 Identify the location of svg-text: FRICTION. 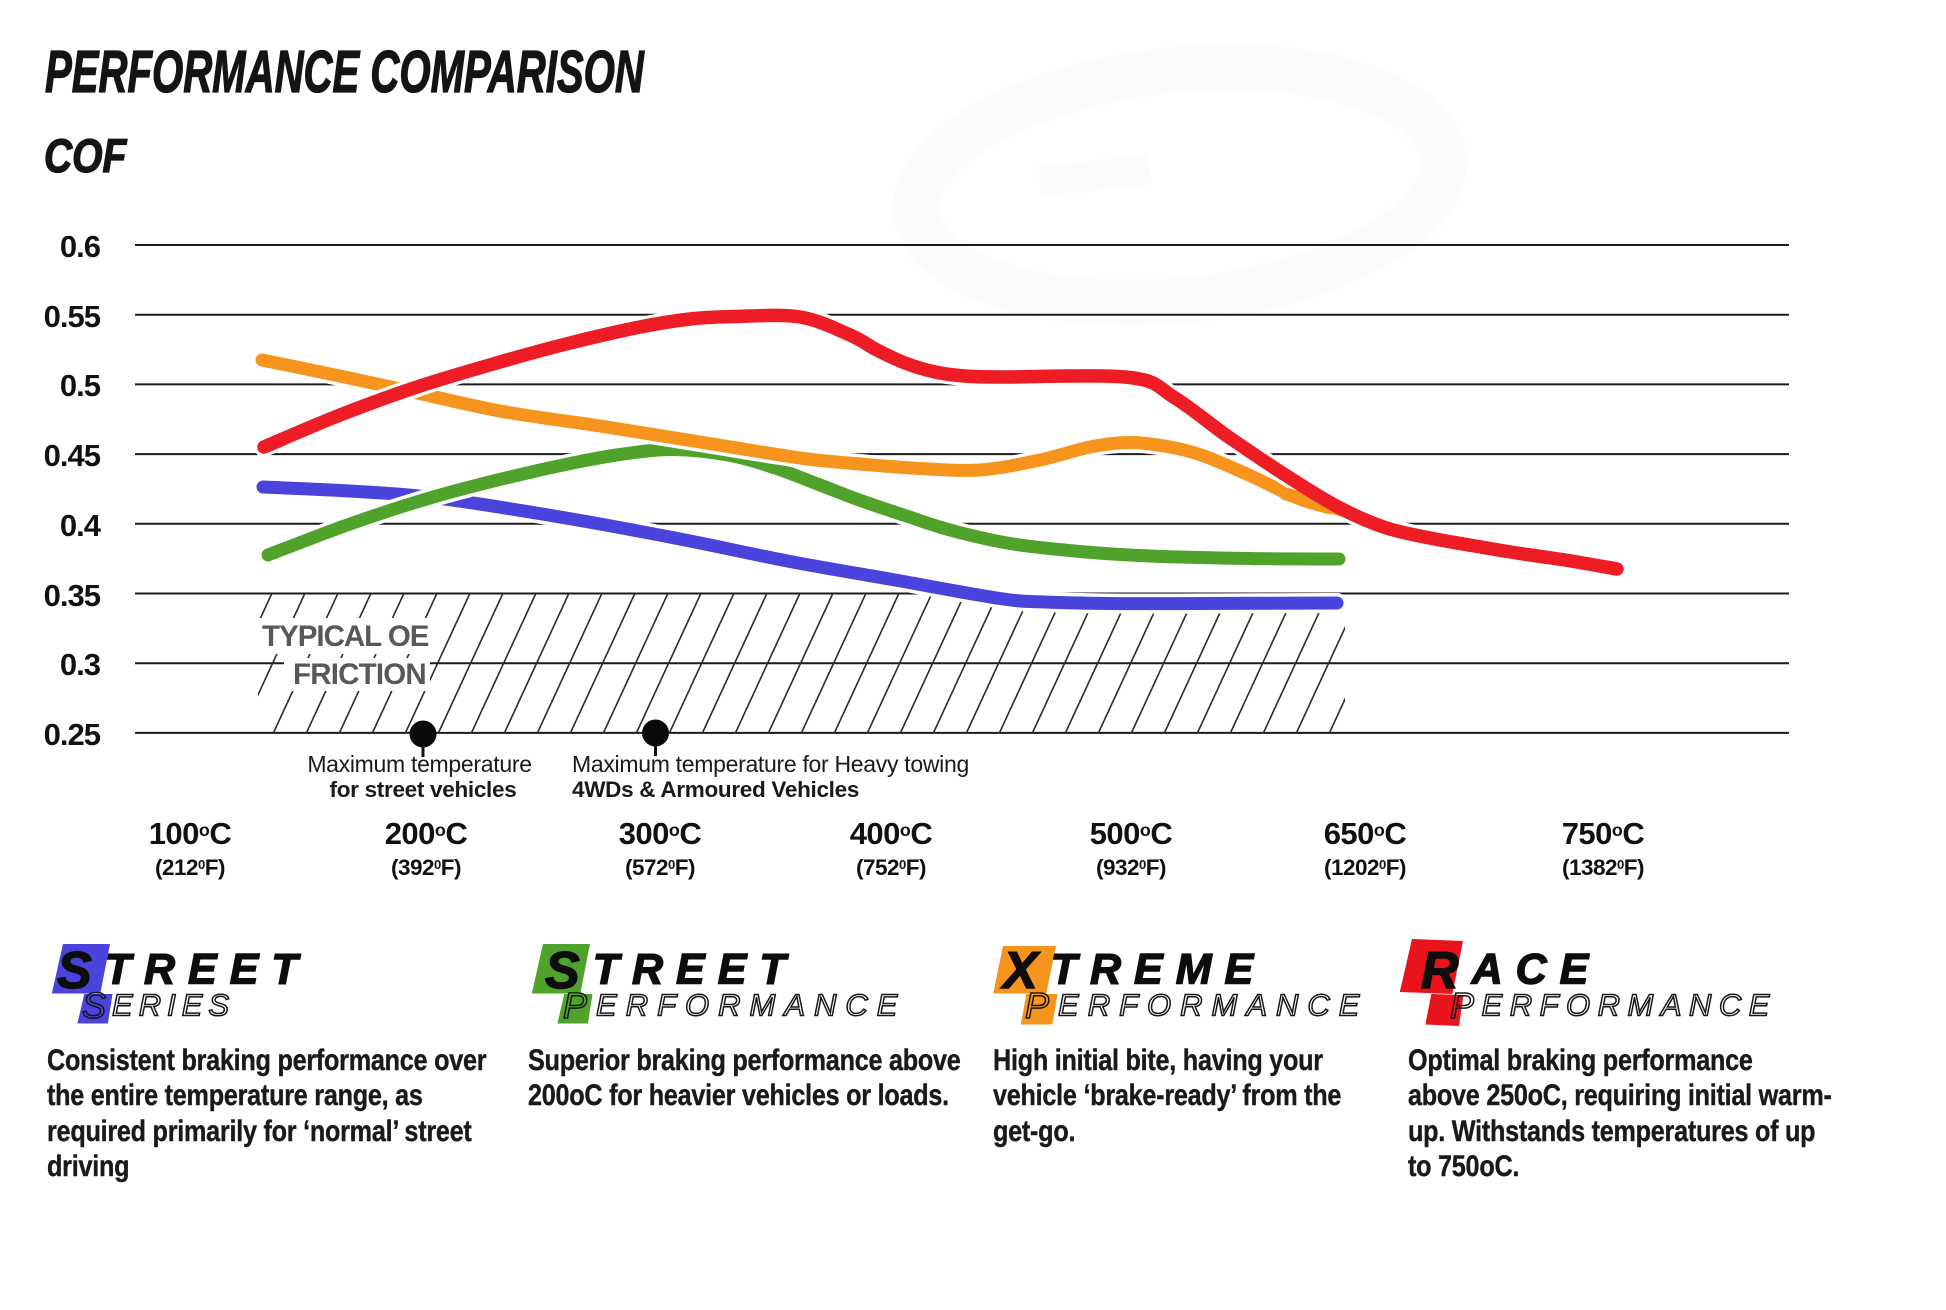
(359, 674).